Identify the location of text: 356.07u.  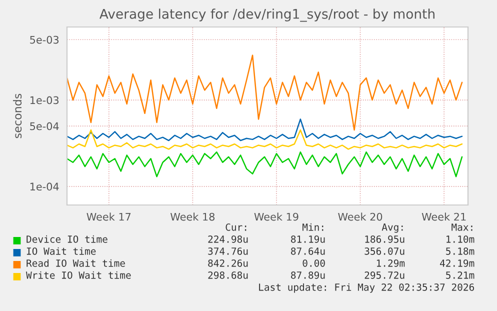
(384, 251).